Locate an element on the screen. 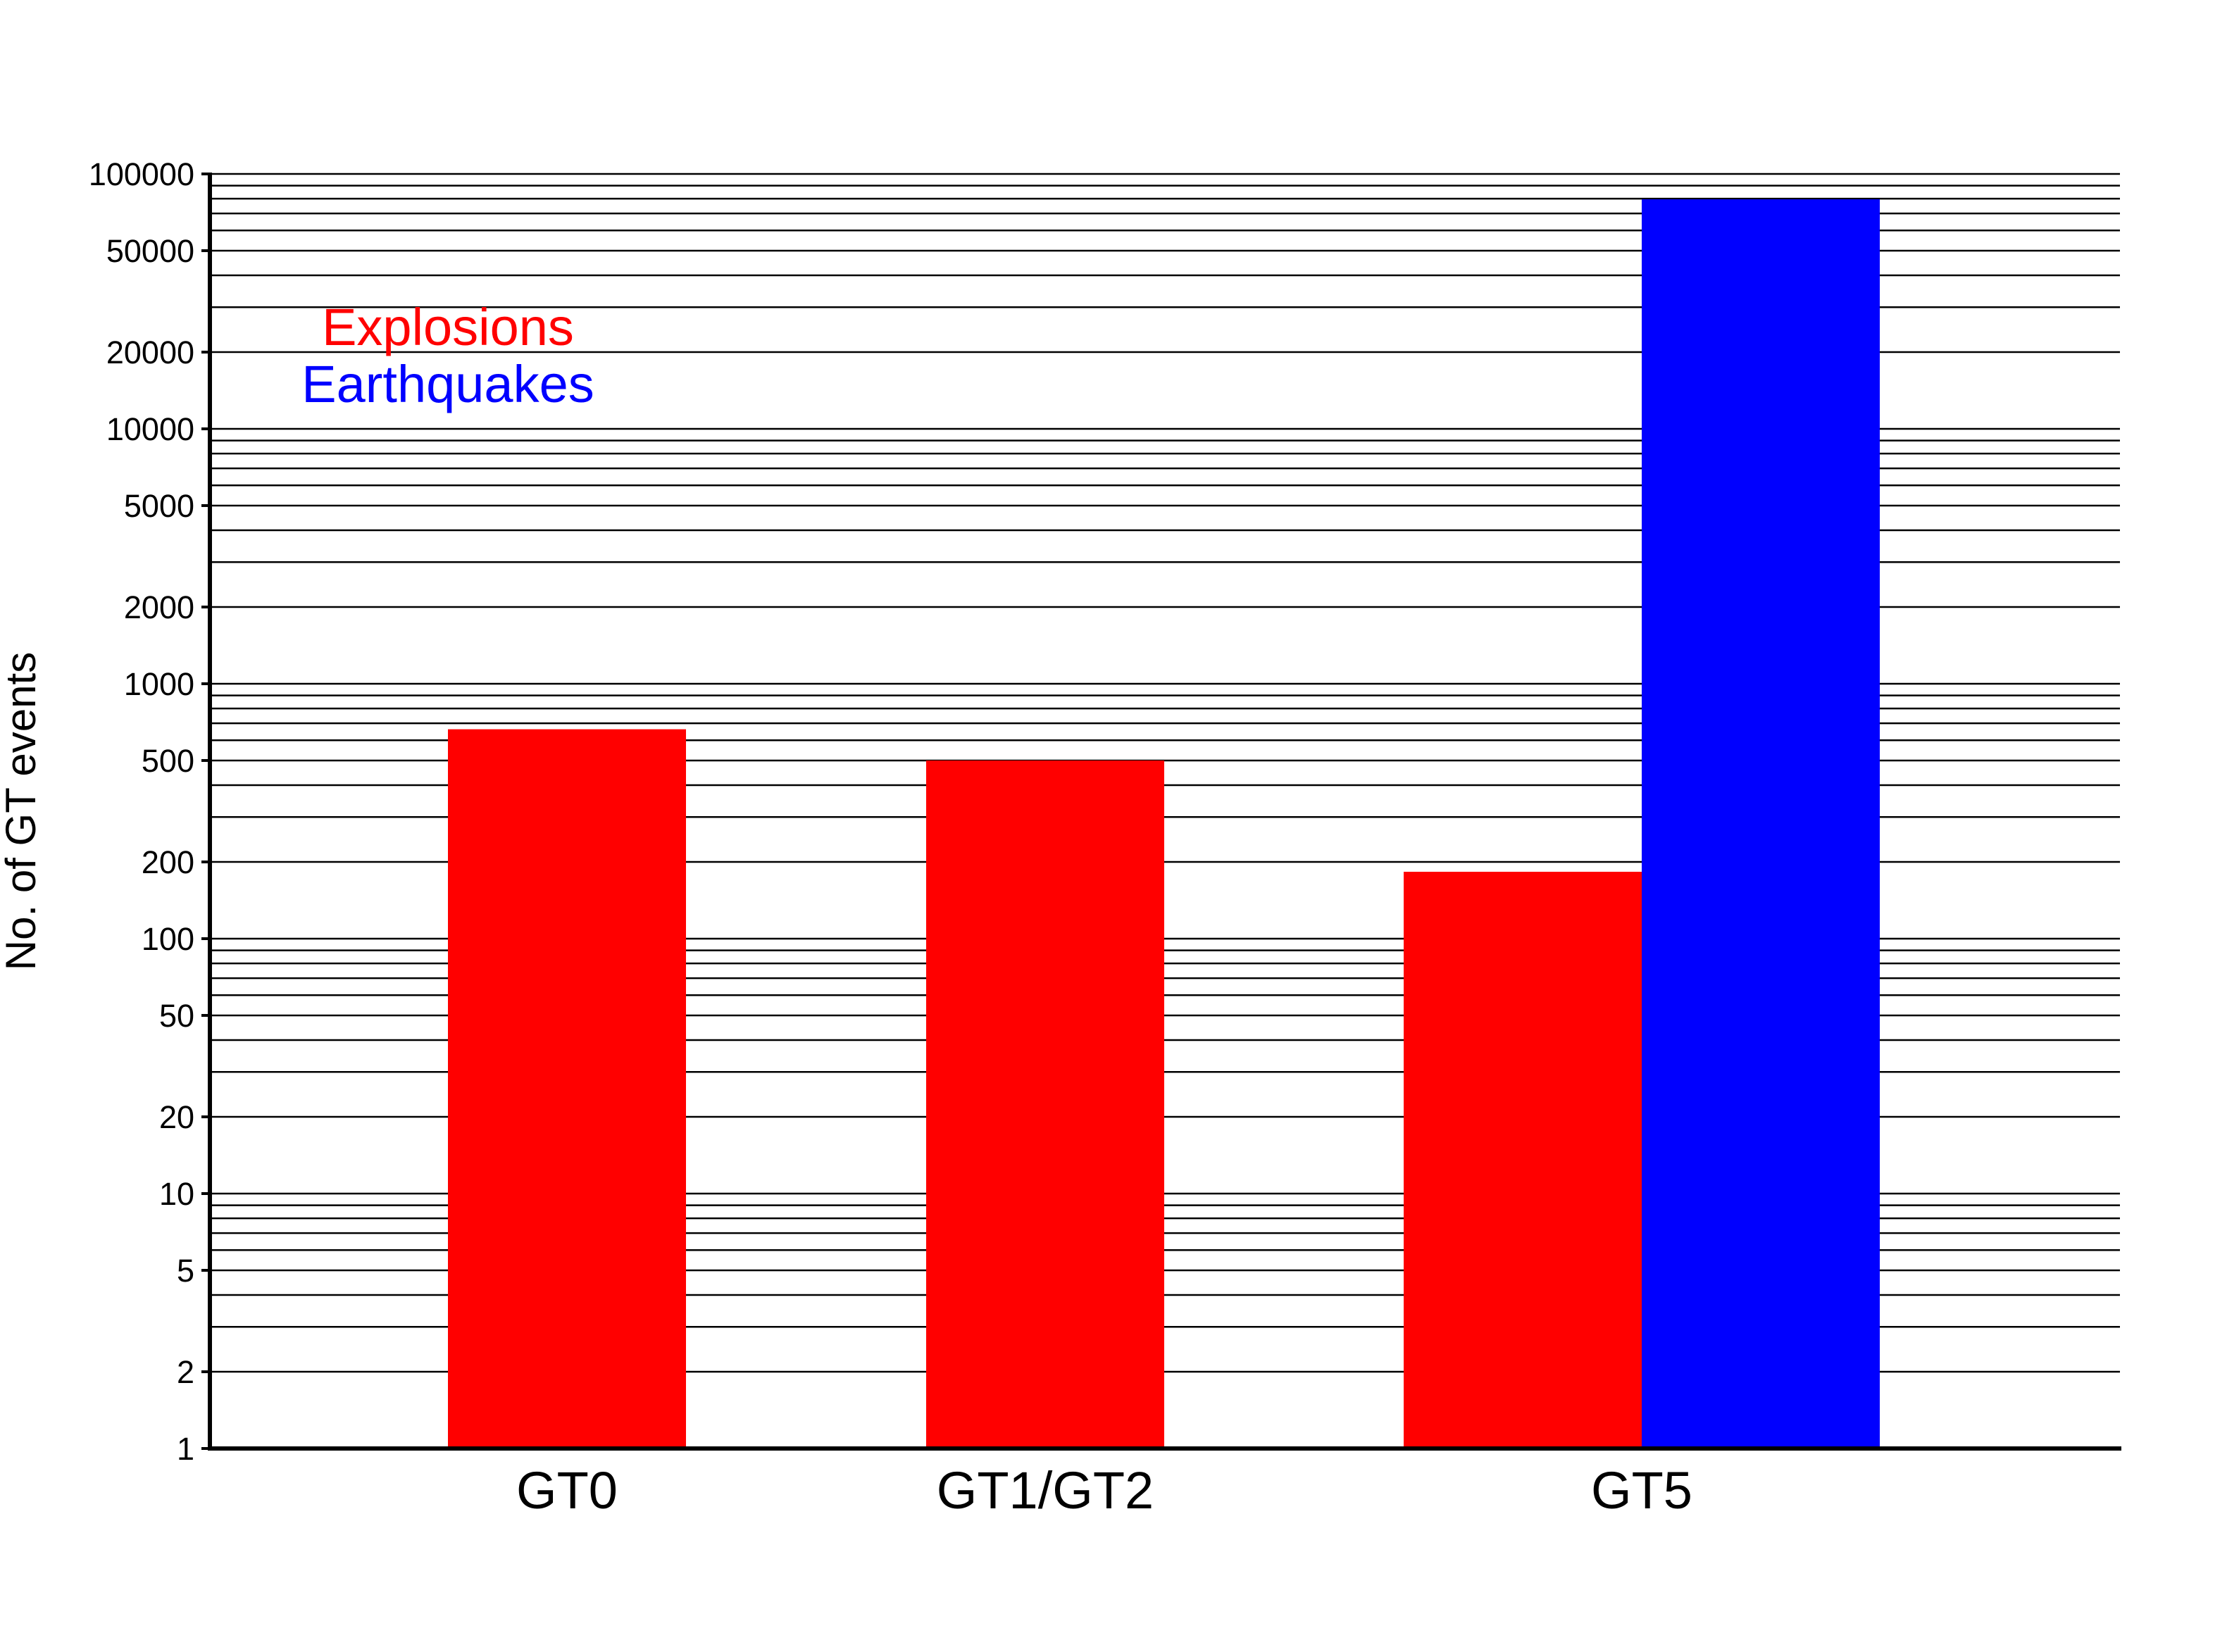 The image size is (2227, 1652). y-tick-label: 100000 is located at coordinates (141, 174).